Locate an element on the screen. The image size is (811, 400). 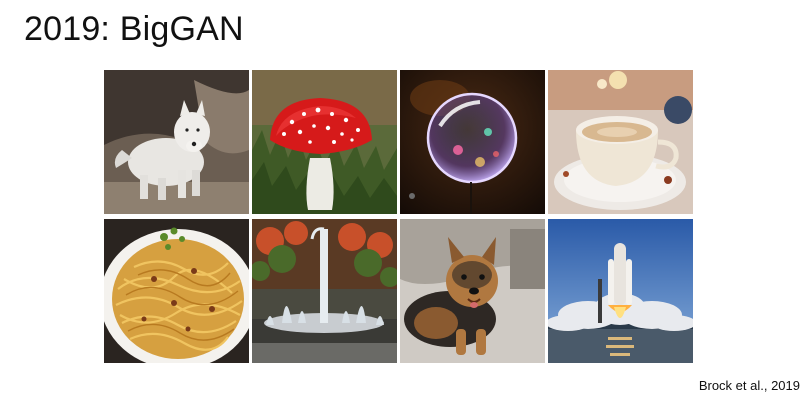
citation: Brock et al., 2019 is located at coordinates (749, 385).